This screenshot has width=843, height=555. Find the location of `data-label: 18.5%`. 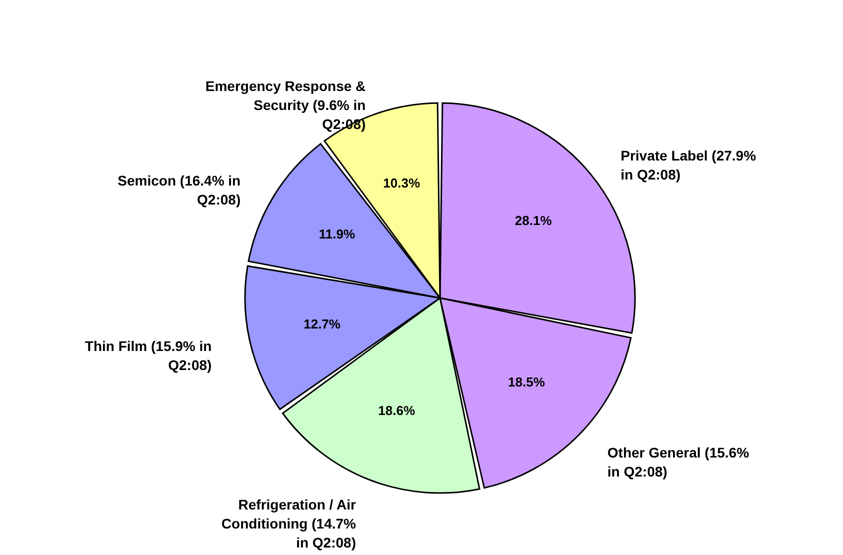

data-label: 18.5% is located at coordinates (527, 382).